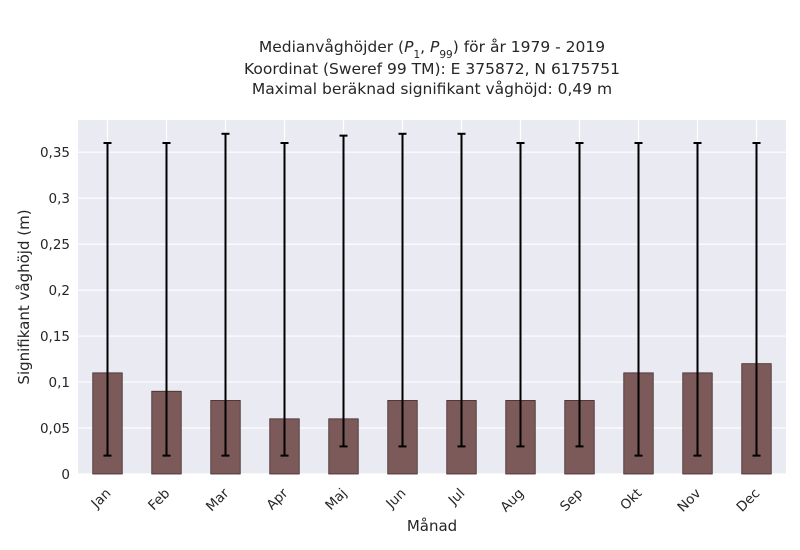  Describe the element at coordinates (59, 291) in the screenshot. I see `y-tick-label: 0,2` at that location.